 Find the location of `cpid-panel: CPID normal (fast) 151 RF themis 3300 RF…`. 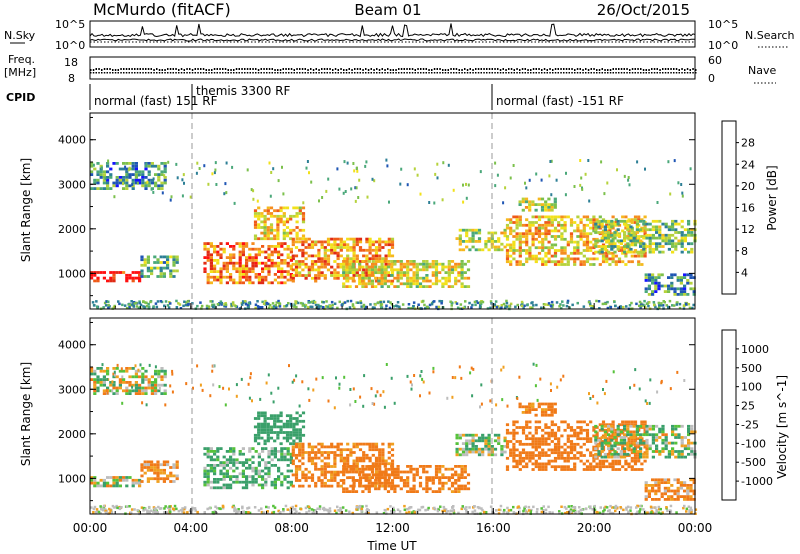

cpid-panel: CPID normal (fast) 151 RF themis 3300 RF… is located at coordinates (315, 97).